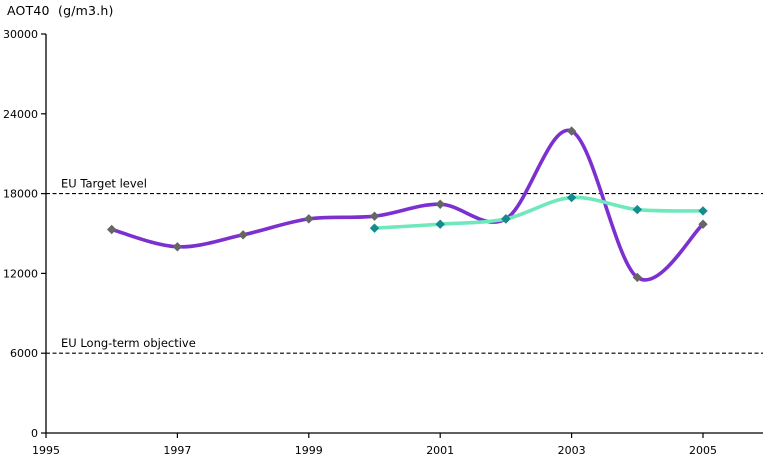 The width and height of the screenshot is (768, 463). Describe the element at coordinates (34, 433) in the screenshot. I see `y-tick-label: 0` at that location.